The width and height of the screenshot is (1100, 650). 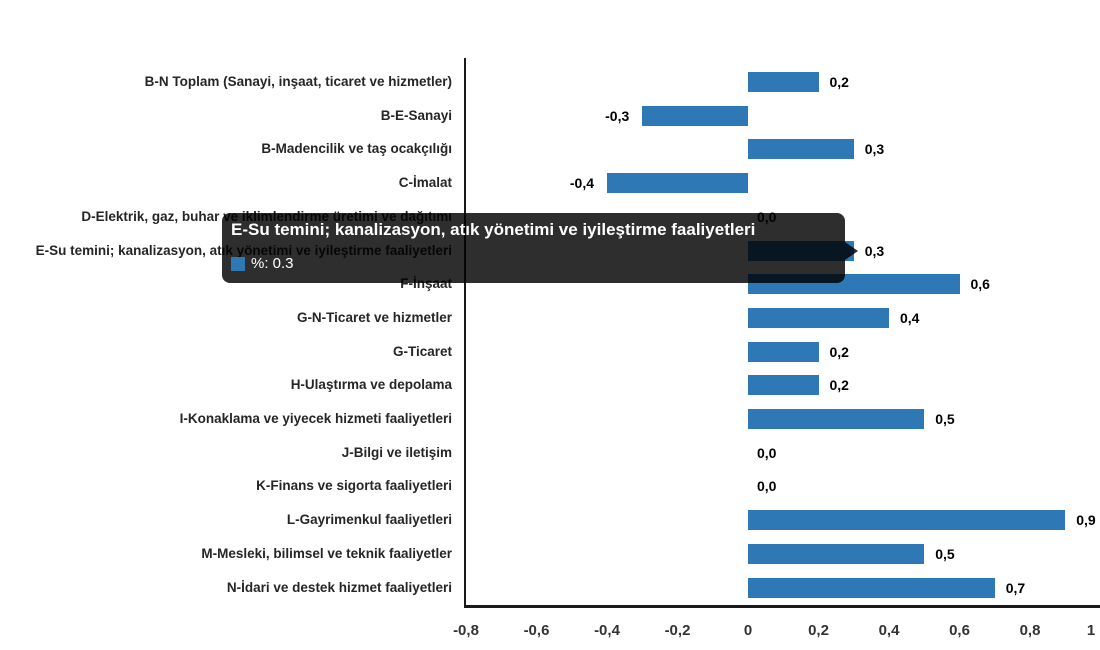 What do you see at coordinates (238, 263) in the screenshot?
I see `series-marker-icon` at bounding box center [238, 263].